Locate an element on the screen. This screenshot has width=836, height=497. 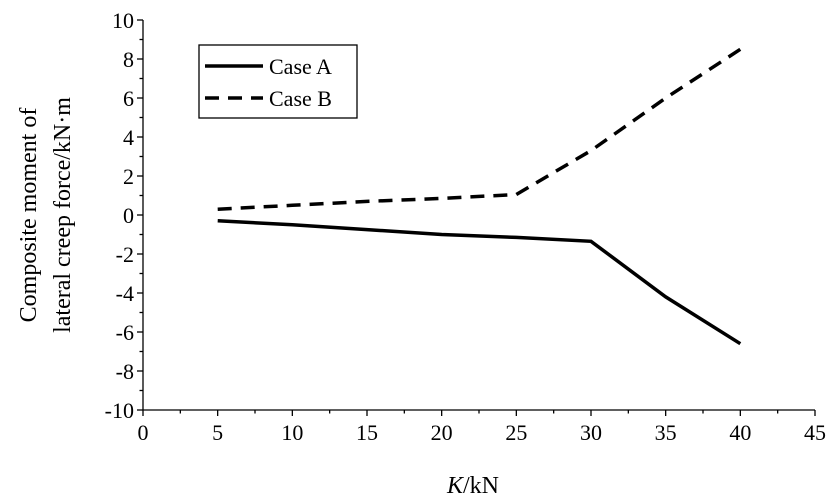
legend: Case A Case B is located at coordinates (278, 81).